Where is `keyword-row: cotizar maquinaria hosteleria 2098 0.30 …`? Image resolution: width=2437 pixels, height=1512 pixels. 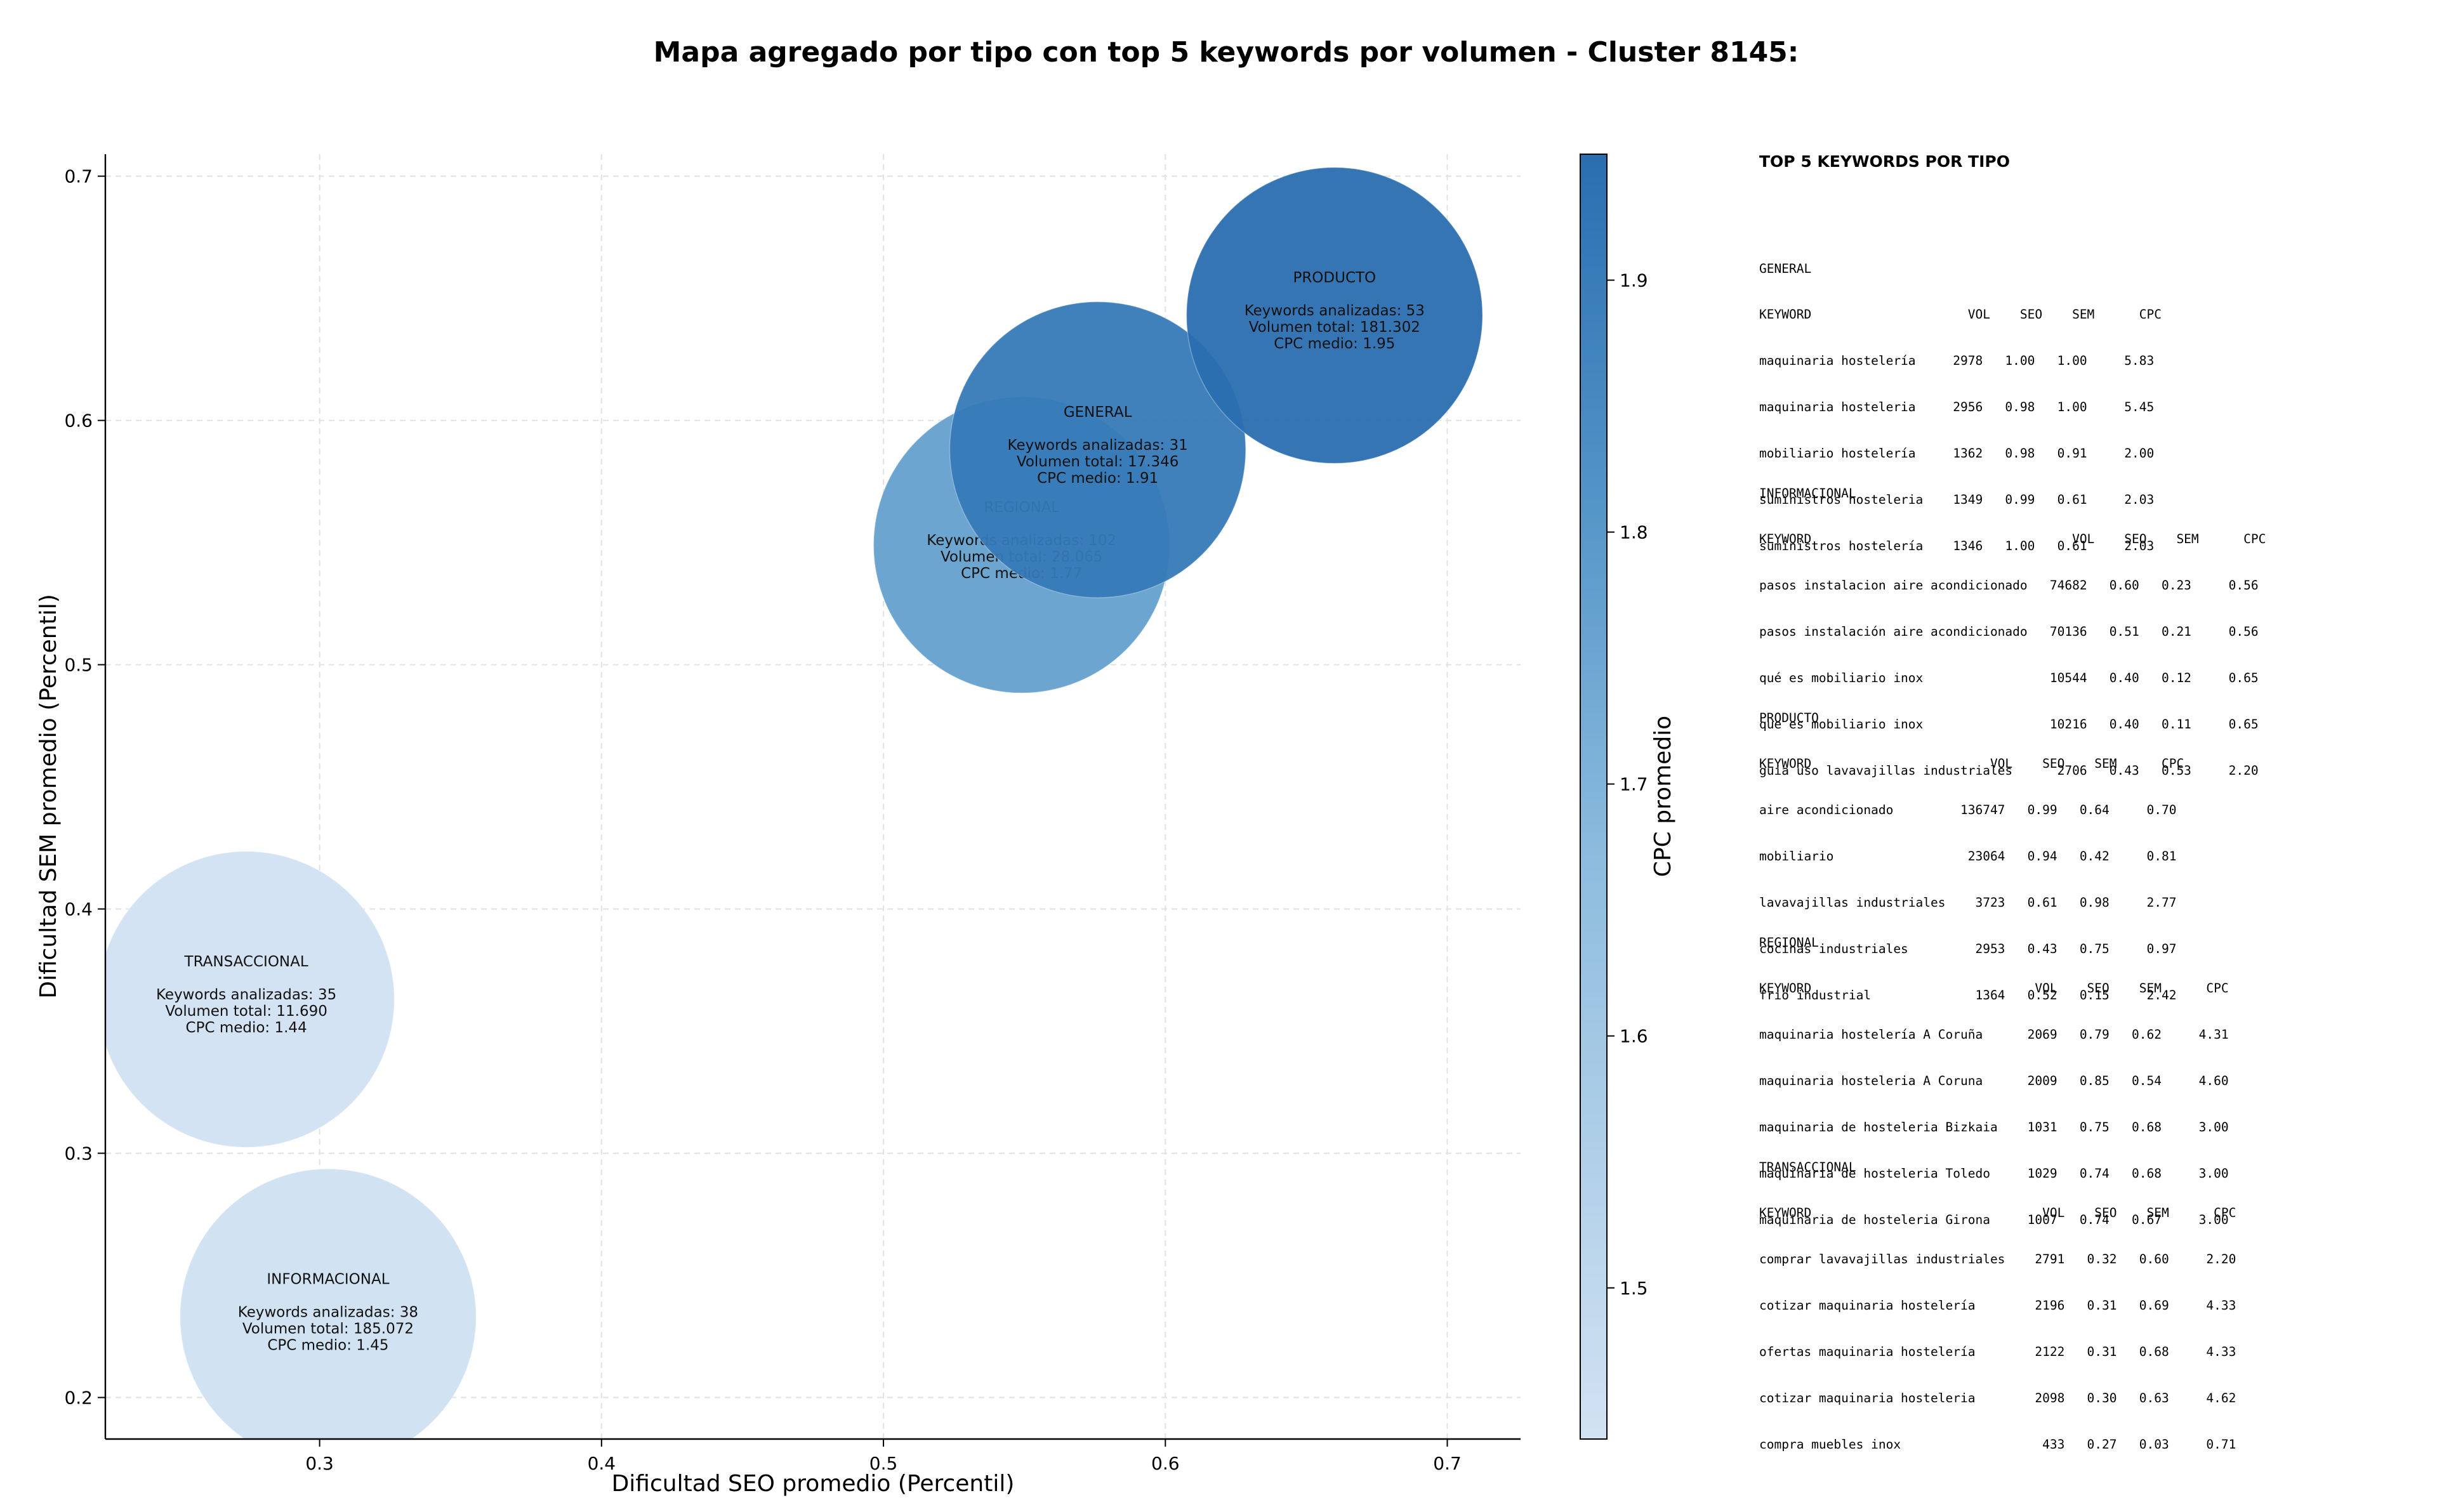 keyword-row: cotizar maquinaria hosteleria 2098 0.30 … is located at coordinates (1997, 1399).